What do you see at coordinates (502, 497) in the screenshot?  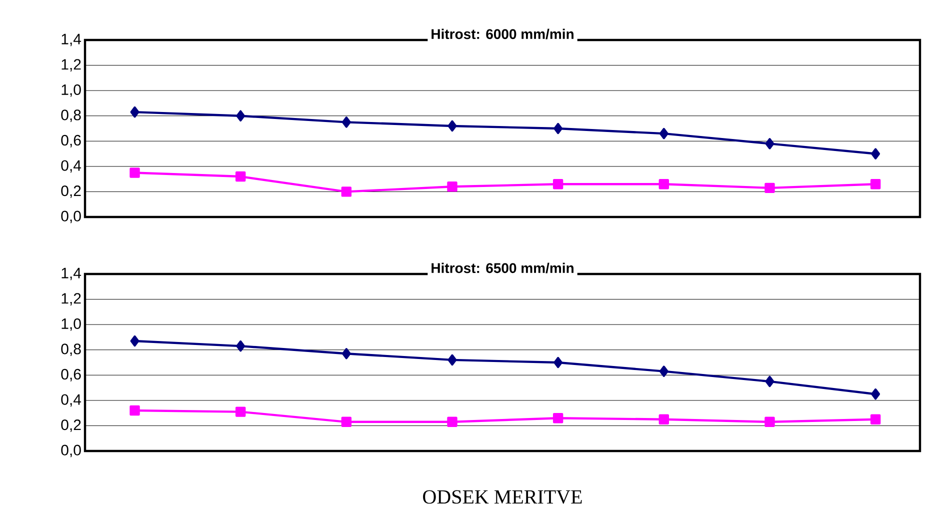 I see `x-axis-title: ODSEK MERITVE` at bounding box center [502, 497].